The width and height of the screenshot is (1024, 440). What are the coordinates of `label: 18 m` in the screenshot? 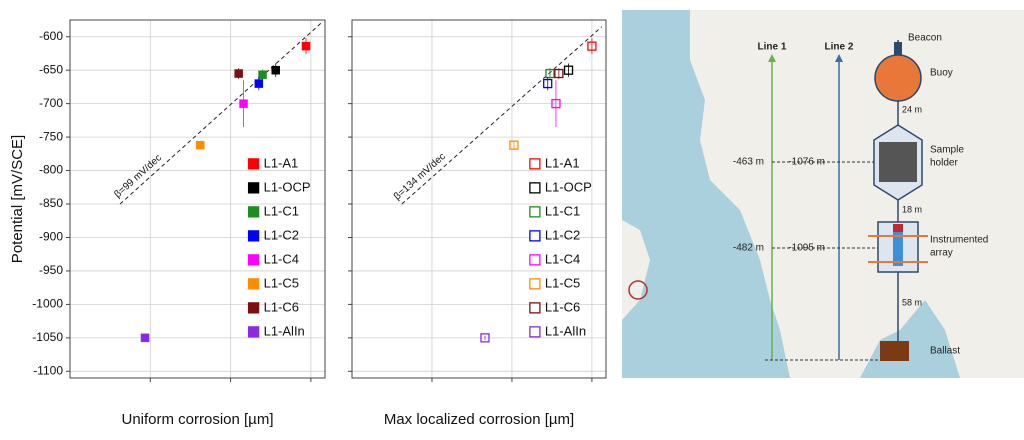 It's located at (912, 209).